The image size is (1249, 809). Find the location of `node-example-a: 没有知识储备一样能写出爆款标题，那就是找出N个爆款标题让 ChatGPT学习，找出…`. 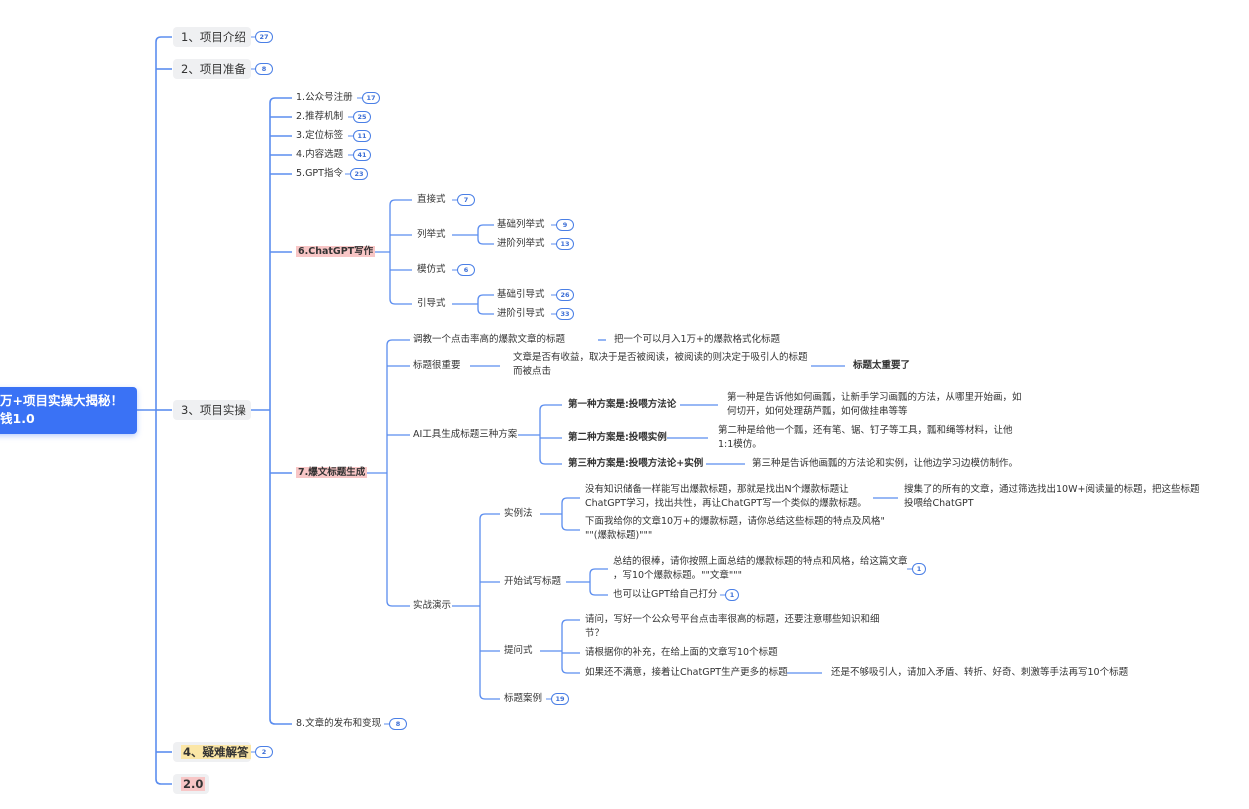

node-example-a: 没有知识储备一样能写出爆款标题，那就是找出N个爆款标题让 ChatGPT学习，找出… is located at coordinates (726, 497).